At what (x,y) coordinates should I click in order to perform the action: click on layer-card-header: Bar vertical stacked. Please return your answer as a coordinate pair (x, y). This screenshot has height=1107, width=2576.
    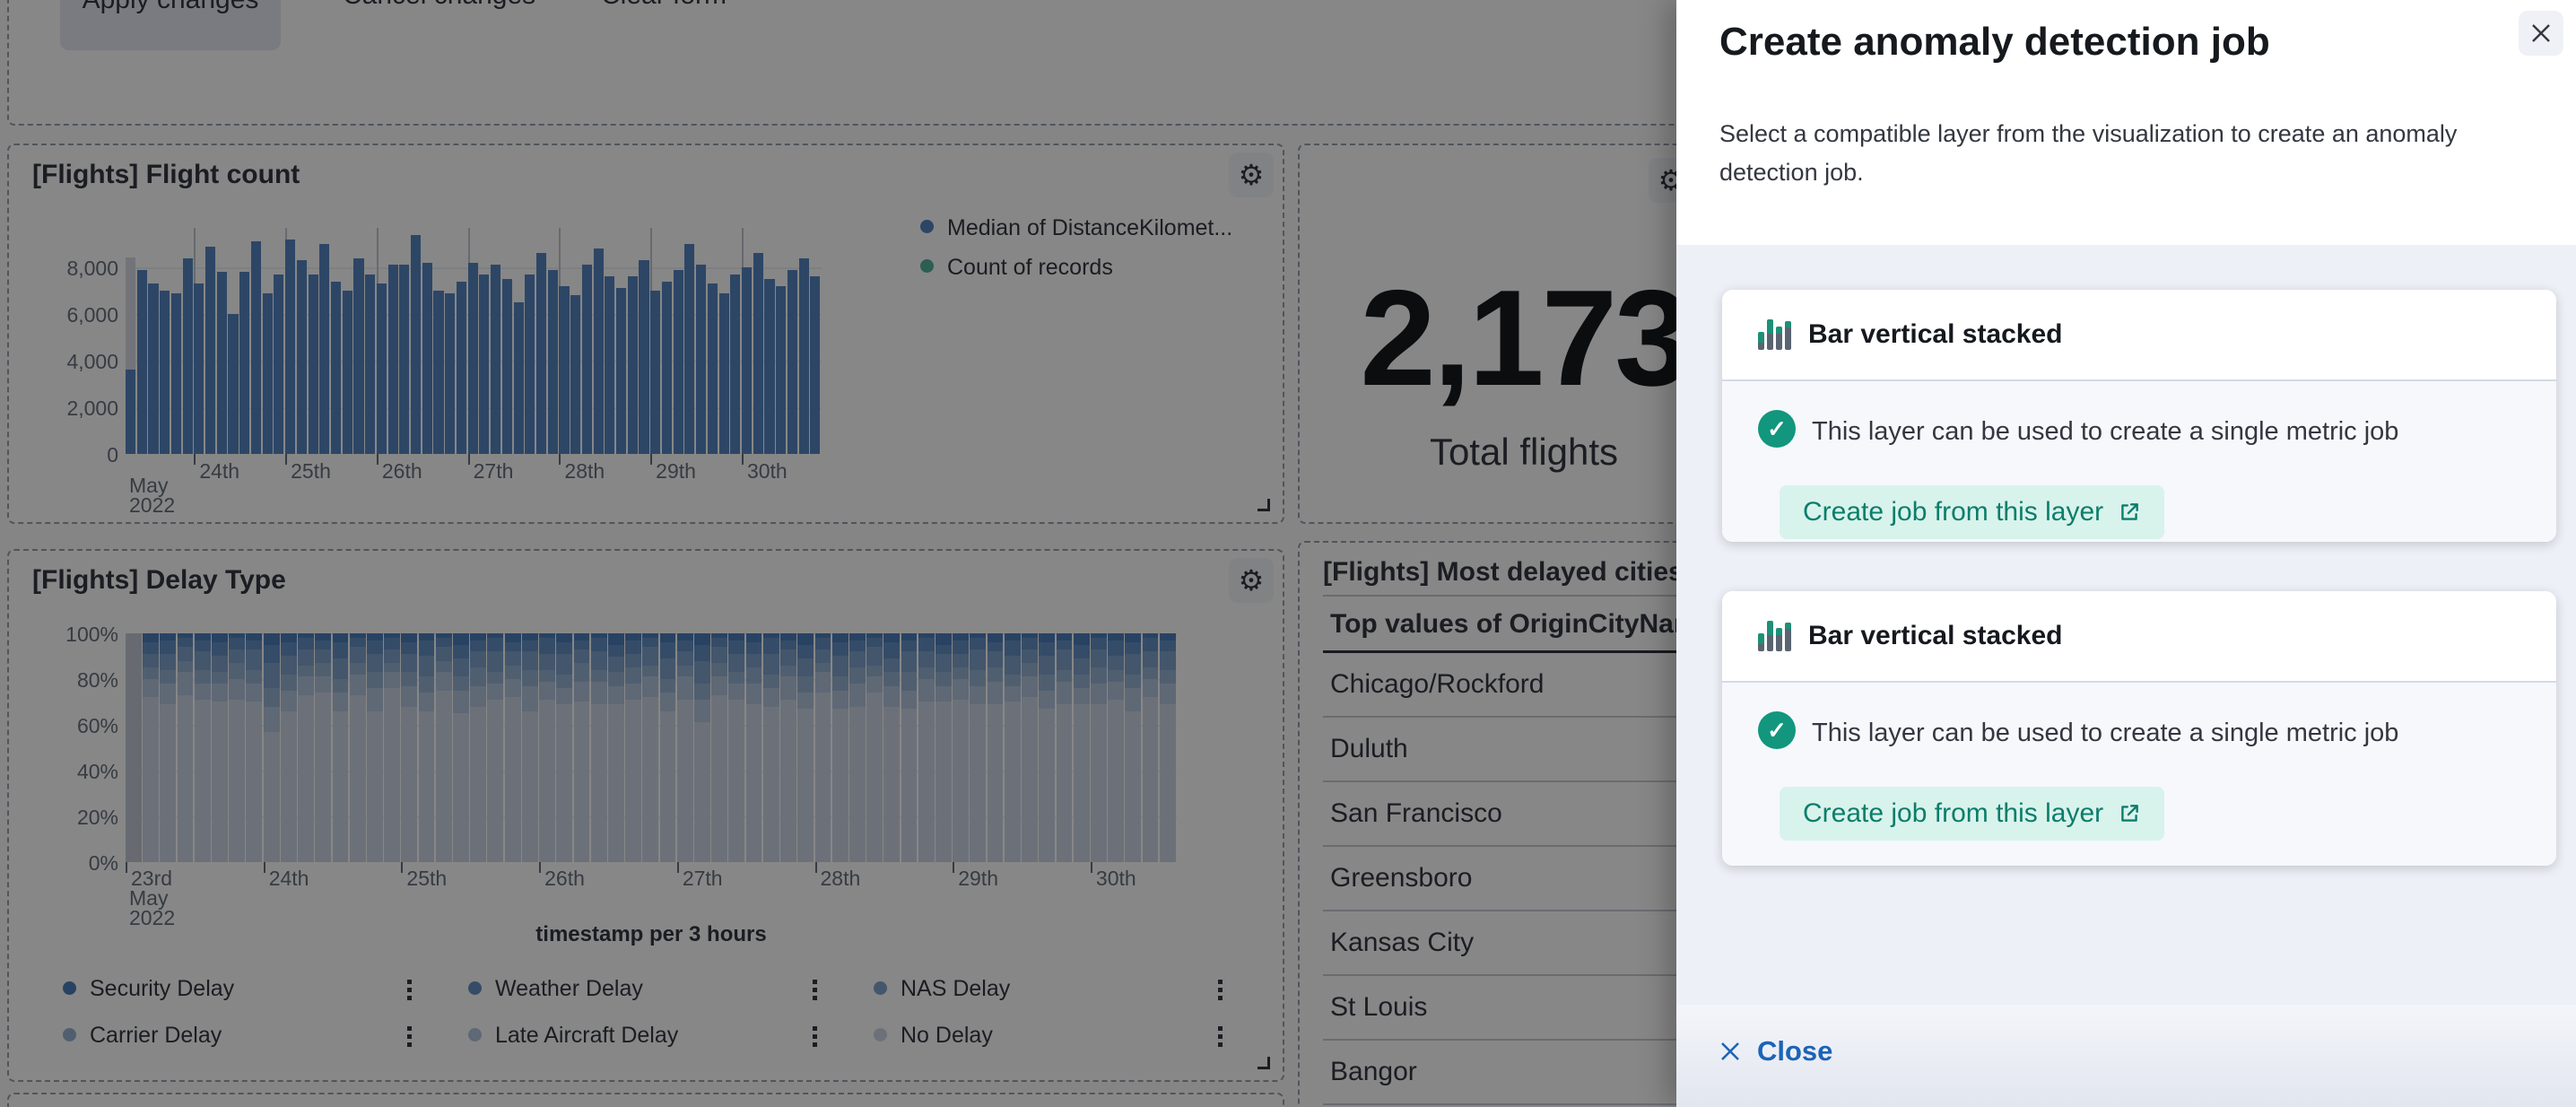
    Looking at the image, I should click on (2139, 334).